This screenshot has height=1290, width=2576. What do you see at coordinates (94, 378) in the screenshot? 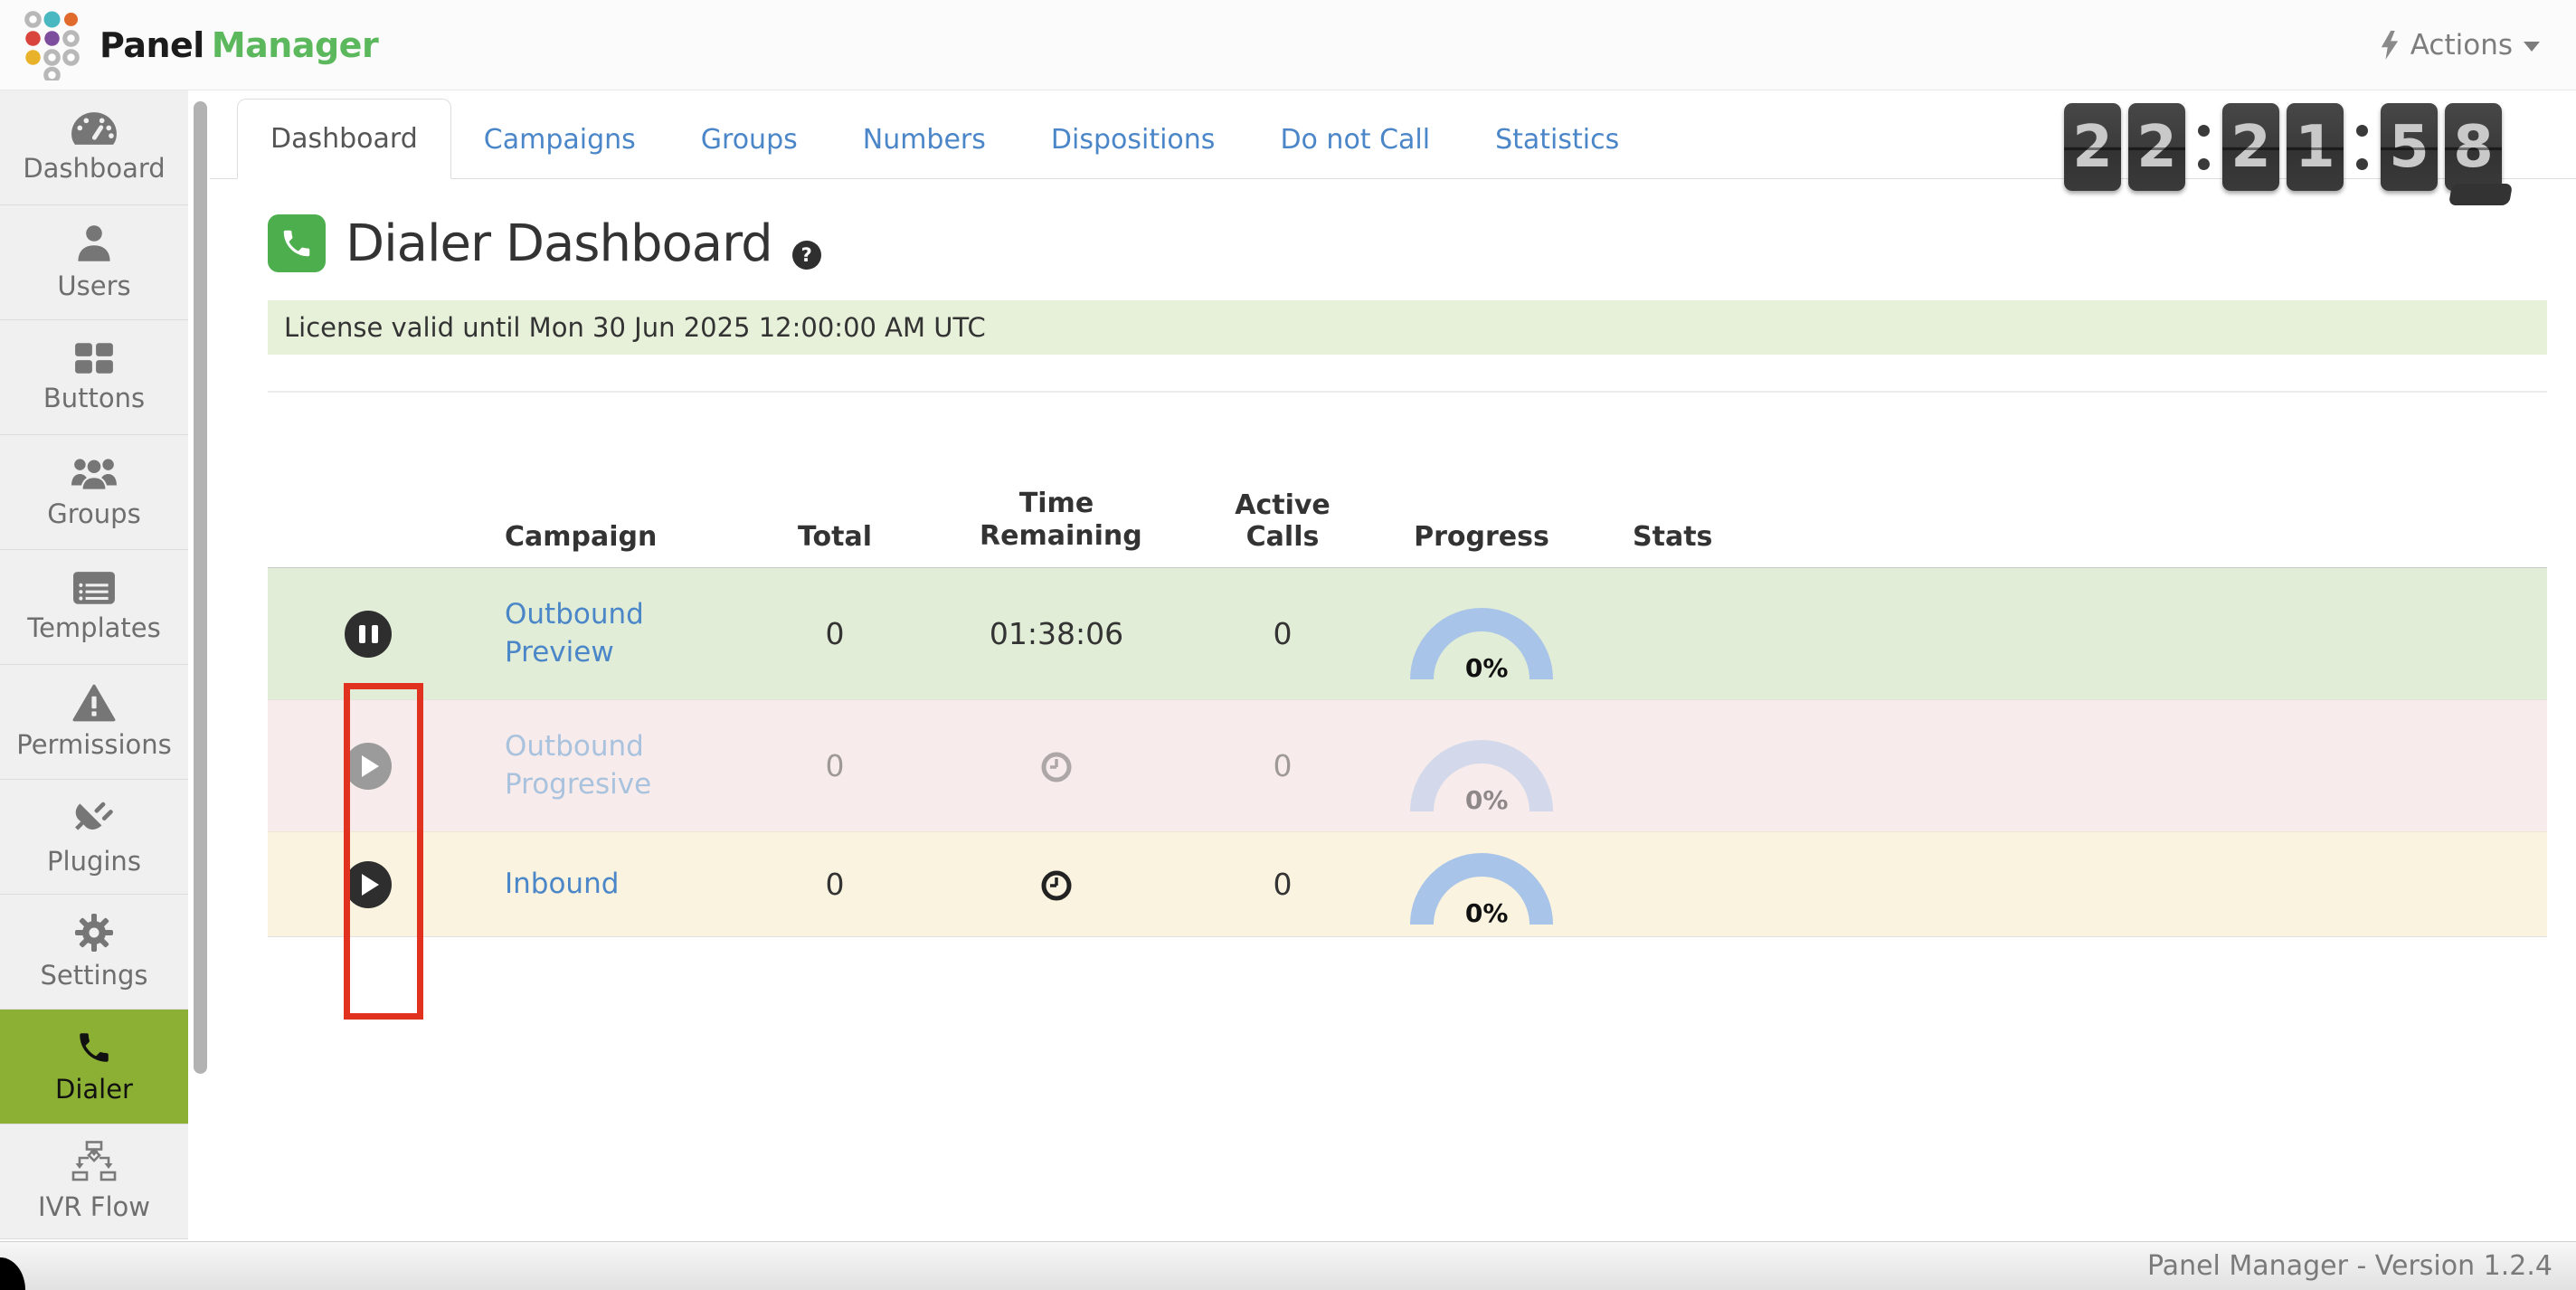
I see `sidebar-item-buttons: Buttons` at bounding box center [94, 378].